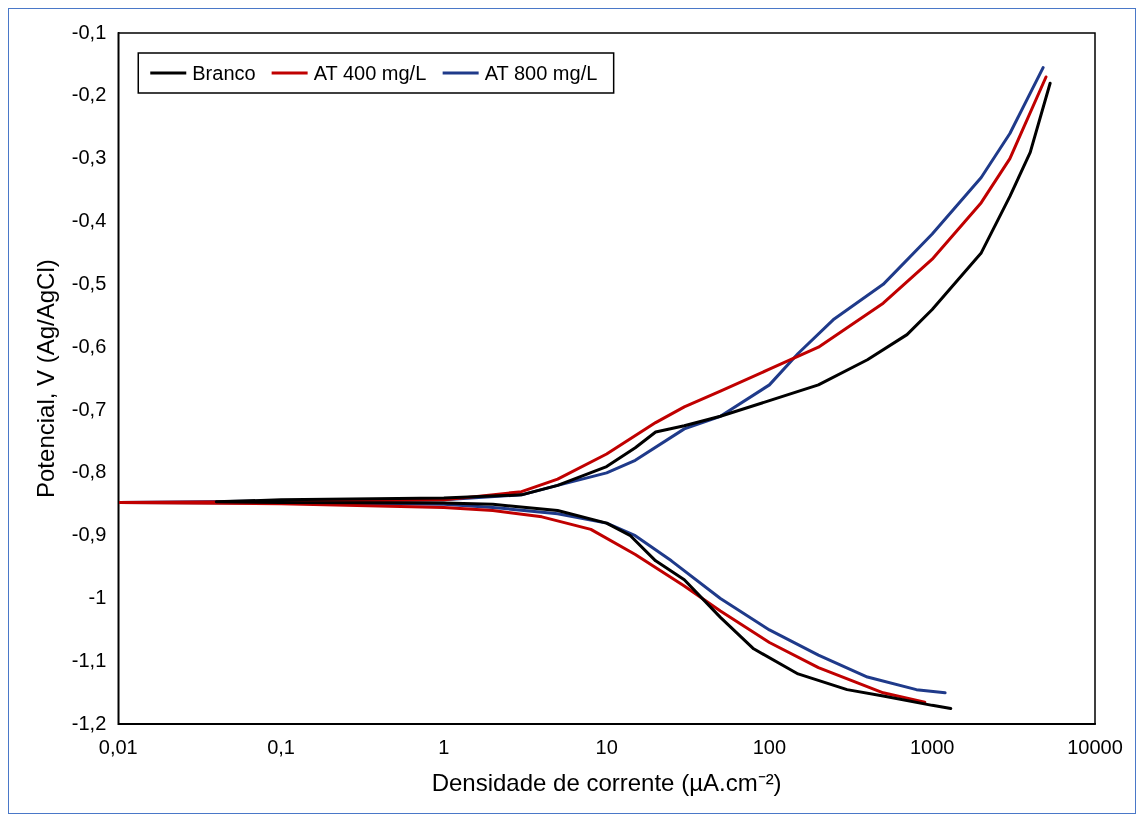 The width and height of the screenshot is (1146, 824). What do you see at coordinates (89, 345) in the screenshot?
I see `y-tick-label: -0,6` at bounding box center [89, 345].